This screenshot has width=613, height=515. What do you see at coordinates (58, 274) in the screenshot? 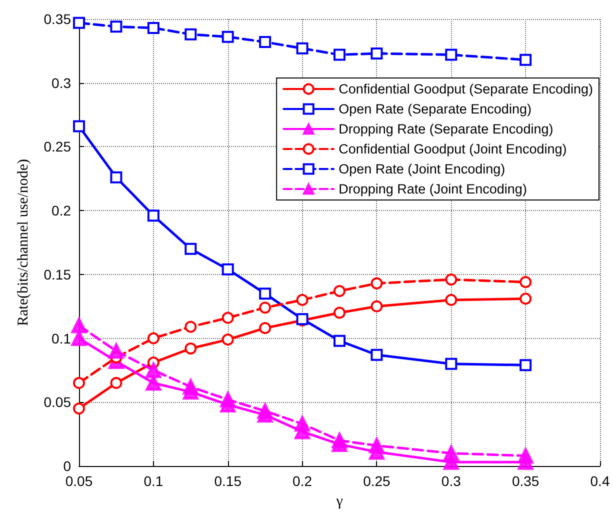
I see `y-tick-label: 0.15` at bounding box center [58, 274].